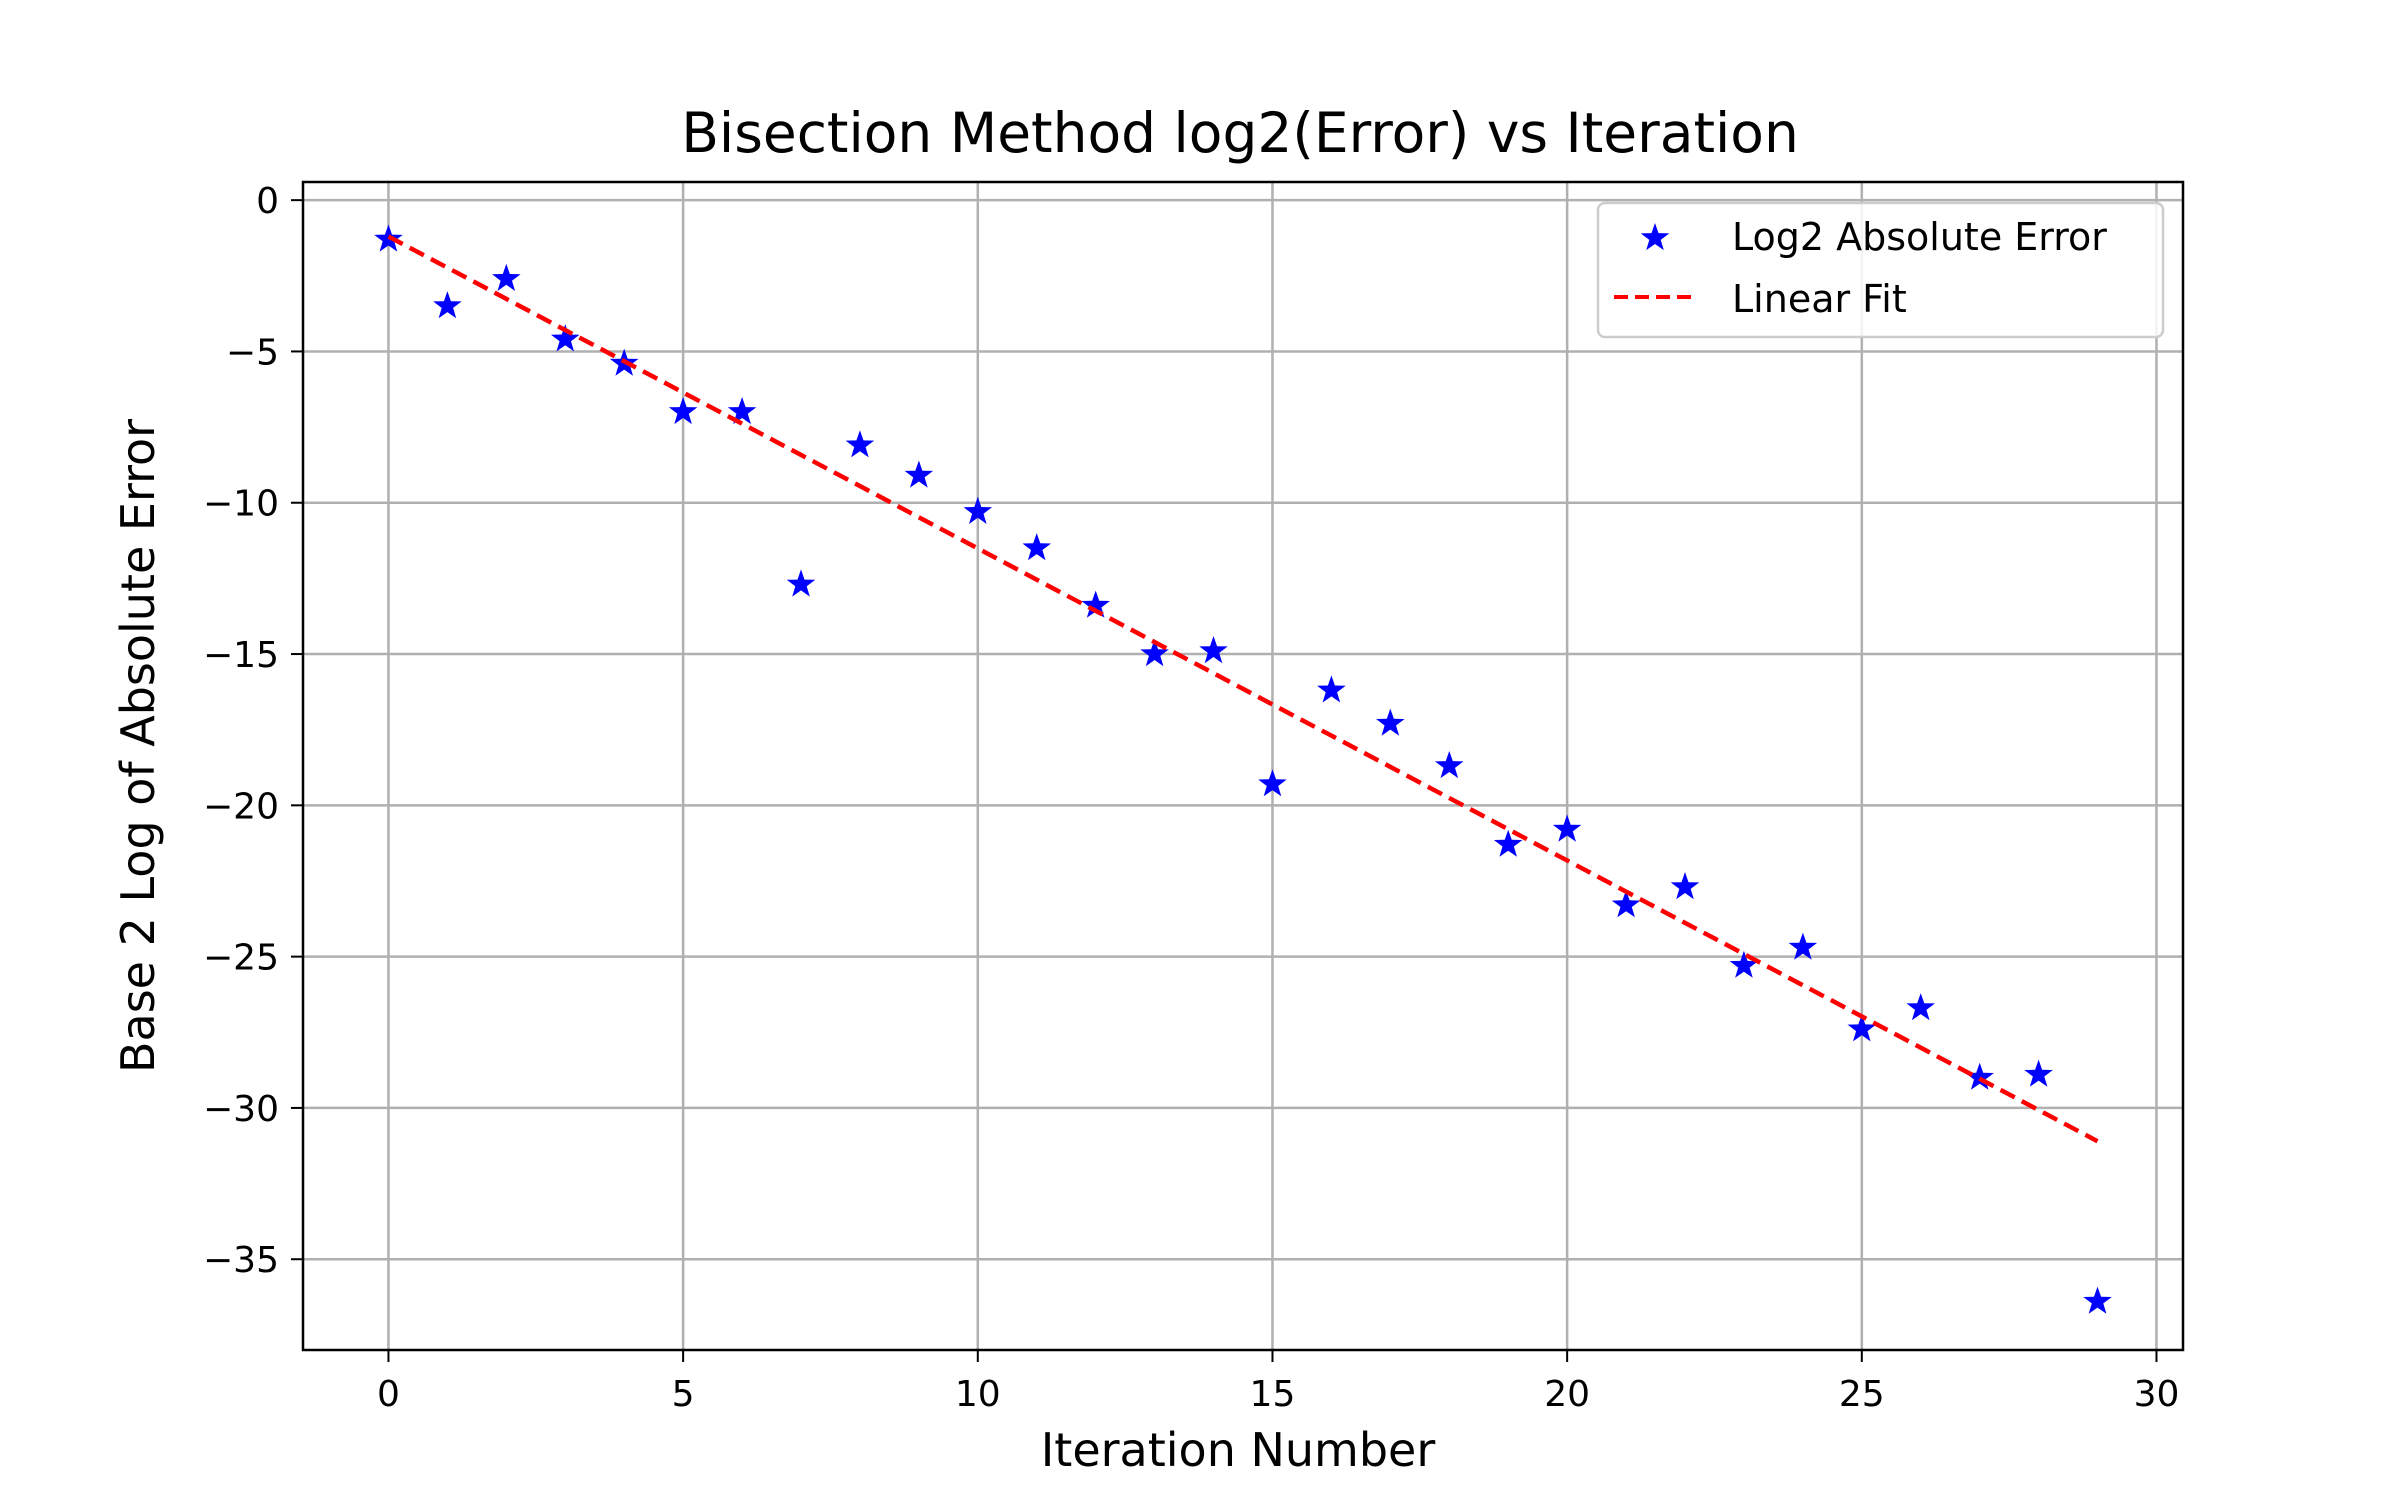 This screenshot has height=1500, width=2400. I want to click on y-tick-label: −5, so click(252, 352).